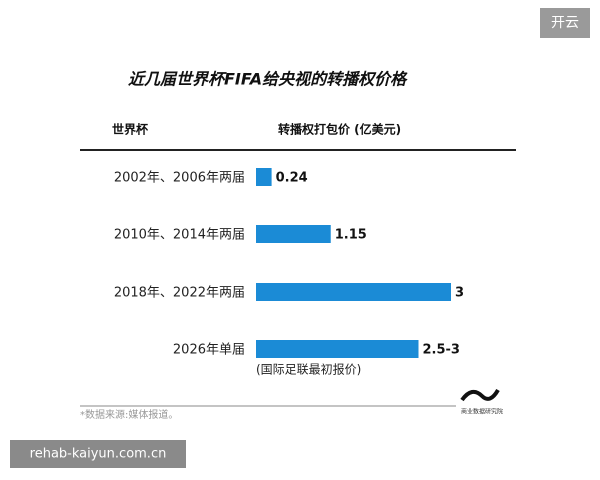 This screenshot has width=600, height=480. What do you see at coordinates (308, 369) in the screenshot?
I see `annotation: (国际足联最初报价)` at bounding box center [308, 369].